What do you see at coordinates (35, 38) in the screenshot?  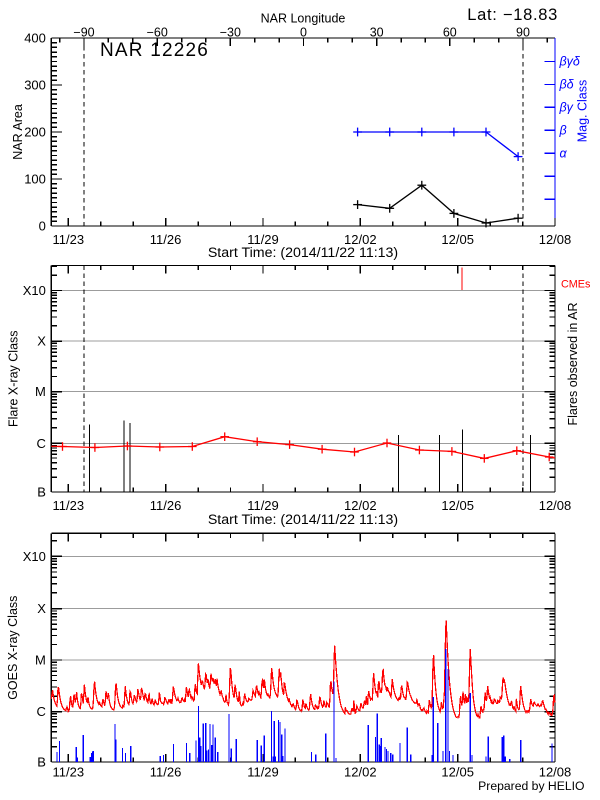 I see `svg-text: 400` at bounding box center [35, 38].